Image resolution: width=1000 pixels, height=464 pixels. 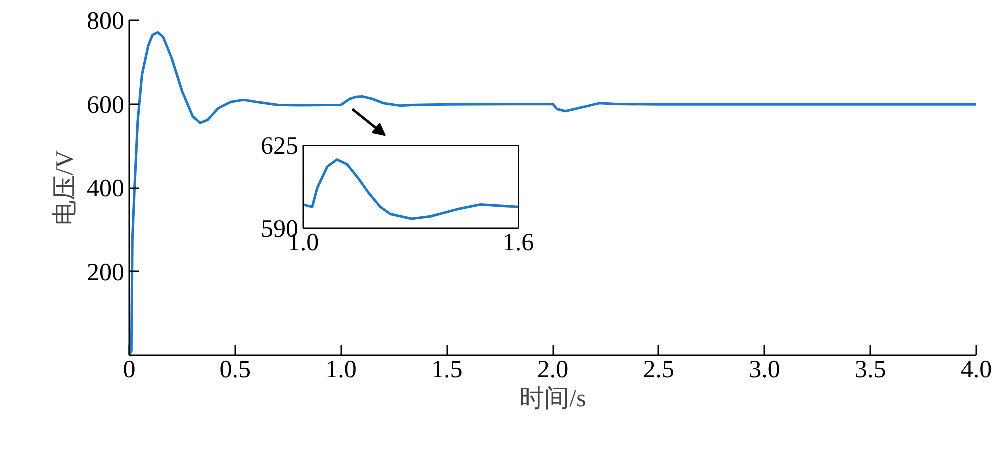 I want to click on x-tick-label: 3.0, so click(x=764, y=370).